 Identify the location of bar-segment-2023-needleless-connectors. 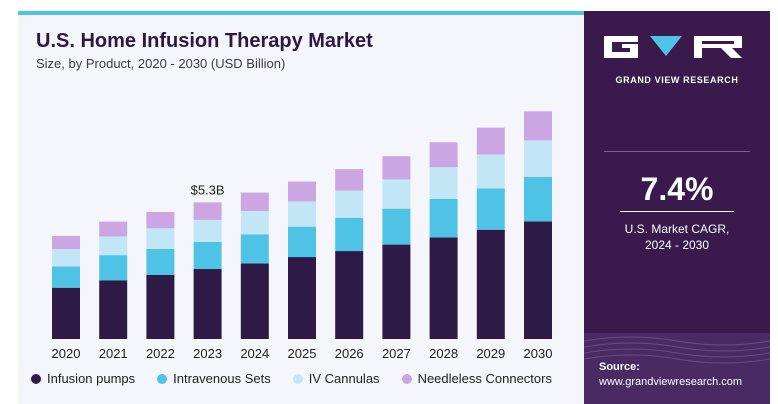
(207, 211).